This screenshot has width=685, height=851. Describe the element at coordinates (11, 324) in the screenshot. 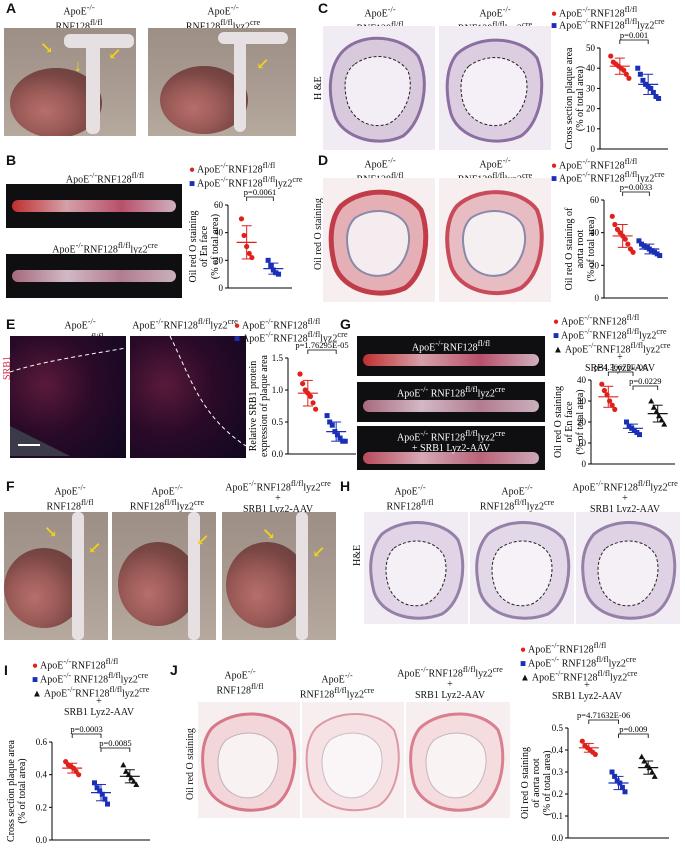

I see `panel-letter-e: E` at that location.